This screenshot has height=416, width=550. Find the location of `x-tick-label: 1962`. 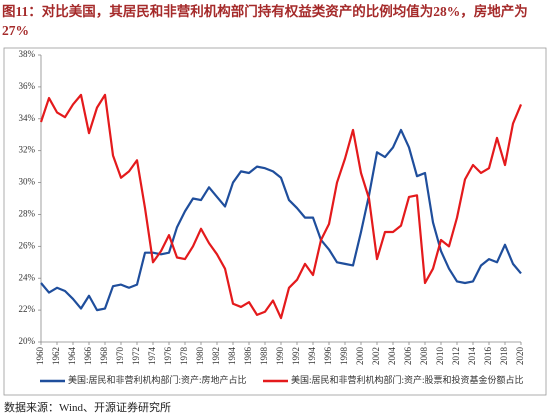

x-tick-label: 1962 is located at coordinates (56, 356).